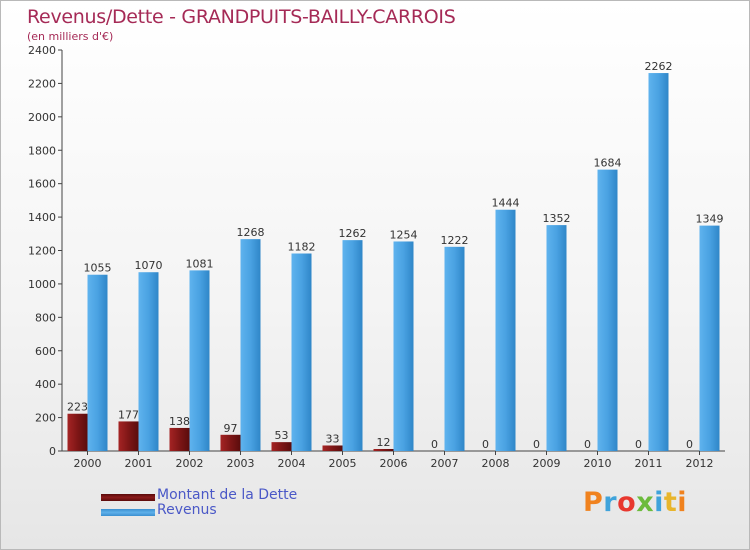 The height and width of the screenshot is (550, 750). I want to click on x-tick-label: 2010, so click(598, 463).